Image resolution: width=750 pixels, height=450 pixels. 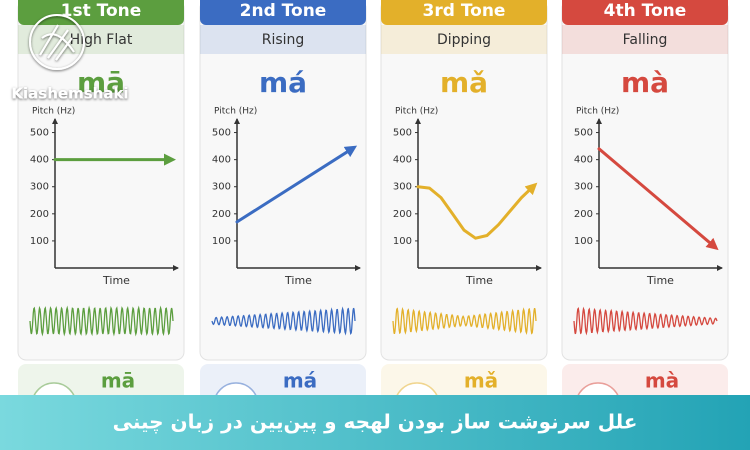 What do you see at coordinates (481, 381) in the screenshot?
I see `example-pinyin: mǎ` at bounding box center [481, 381].